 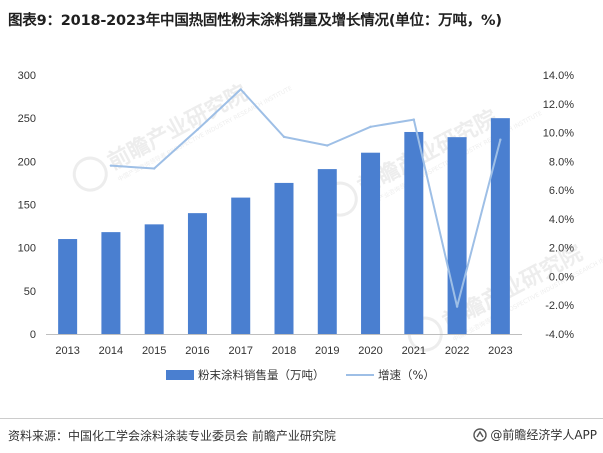 What do you see at coordinates (90, 174) in the screenshot?
I see `watermark-logo-icon` at bounding box center [90, 174].